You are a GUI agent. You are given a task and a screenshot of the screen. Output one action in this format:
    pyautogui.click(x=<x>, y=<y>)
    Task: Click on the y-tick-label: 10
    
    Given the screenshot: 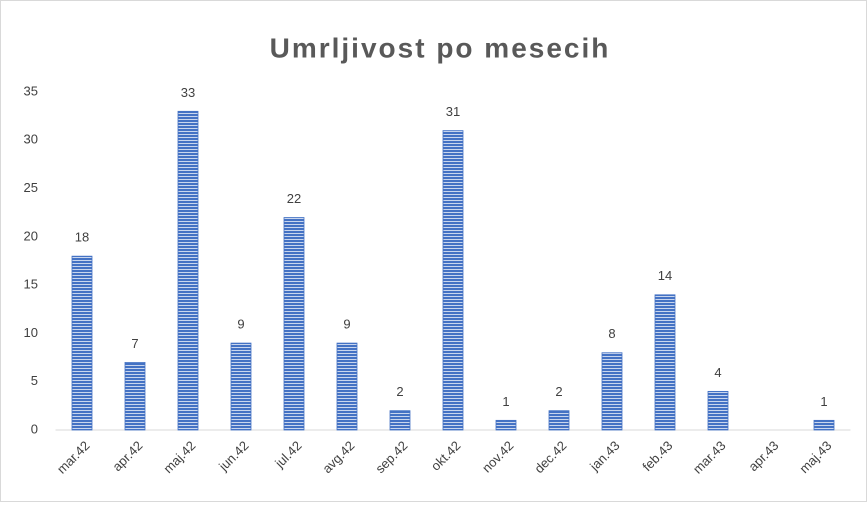 What is the action you would take?
    pyautogui.click(x=31, y=332)
    